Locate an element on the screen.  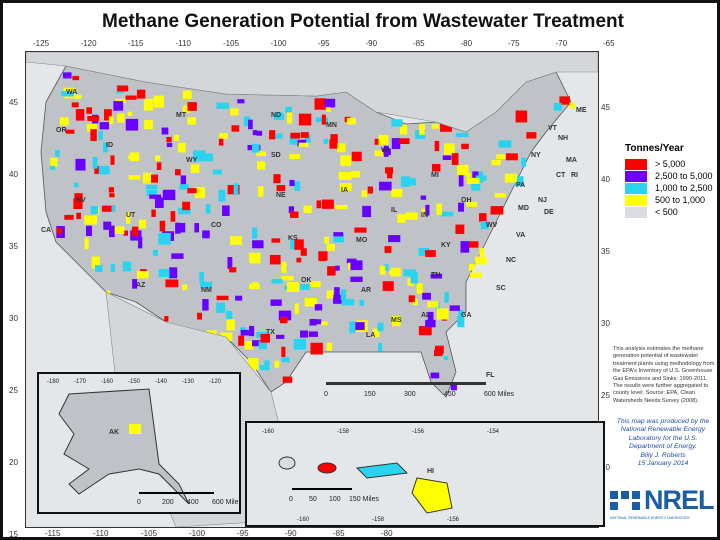
state-label: ND is located at coordinates (276, 115).